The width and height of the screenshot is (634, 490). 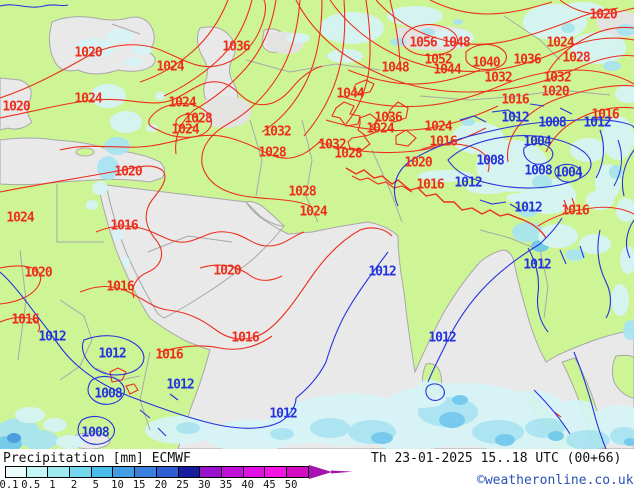 What do you see at coordinates (9, 484) in the screenshot?
I see `scale-value: 0.1` at bounding box center [9, 484].